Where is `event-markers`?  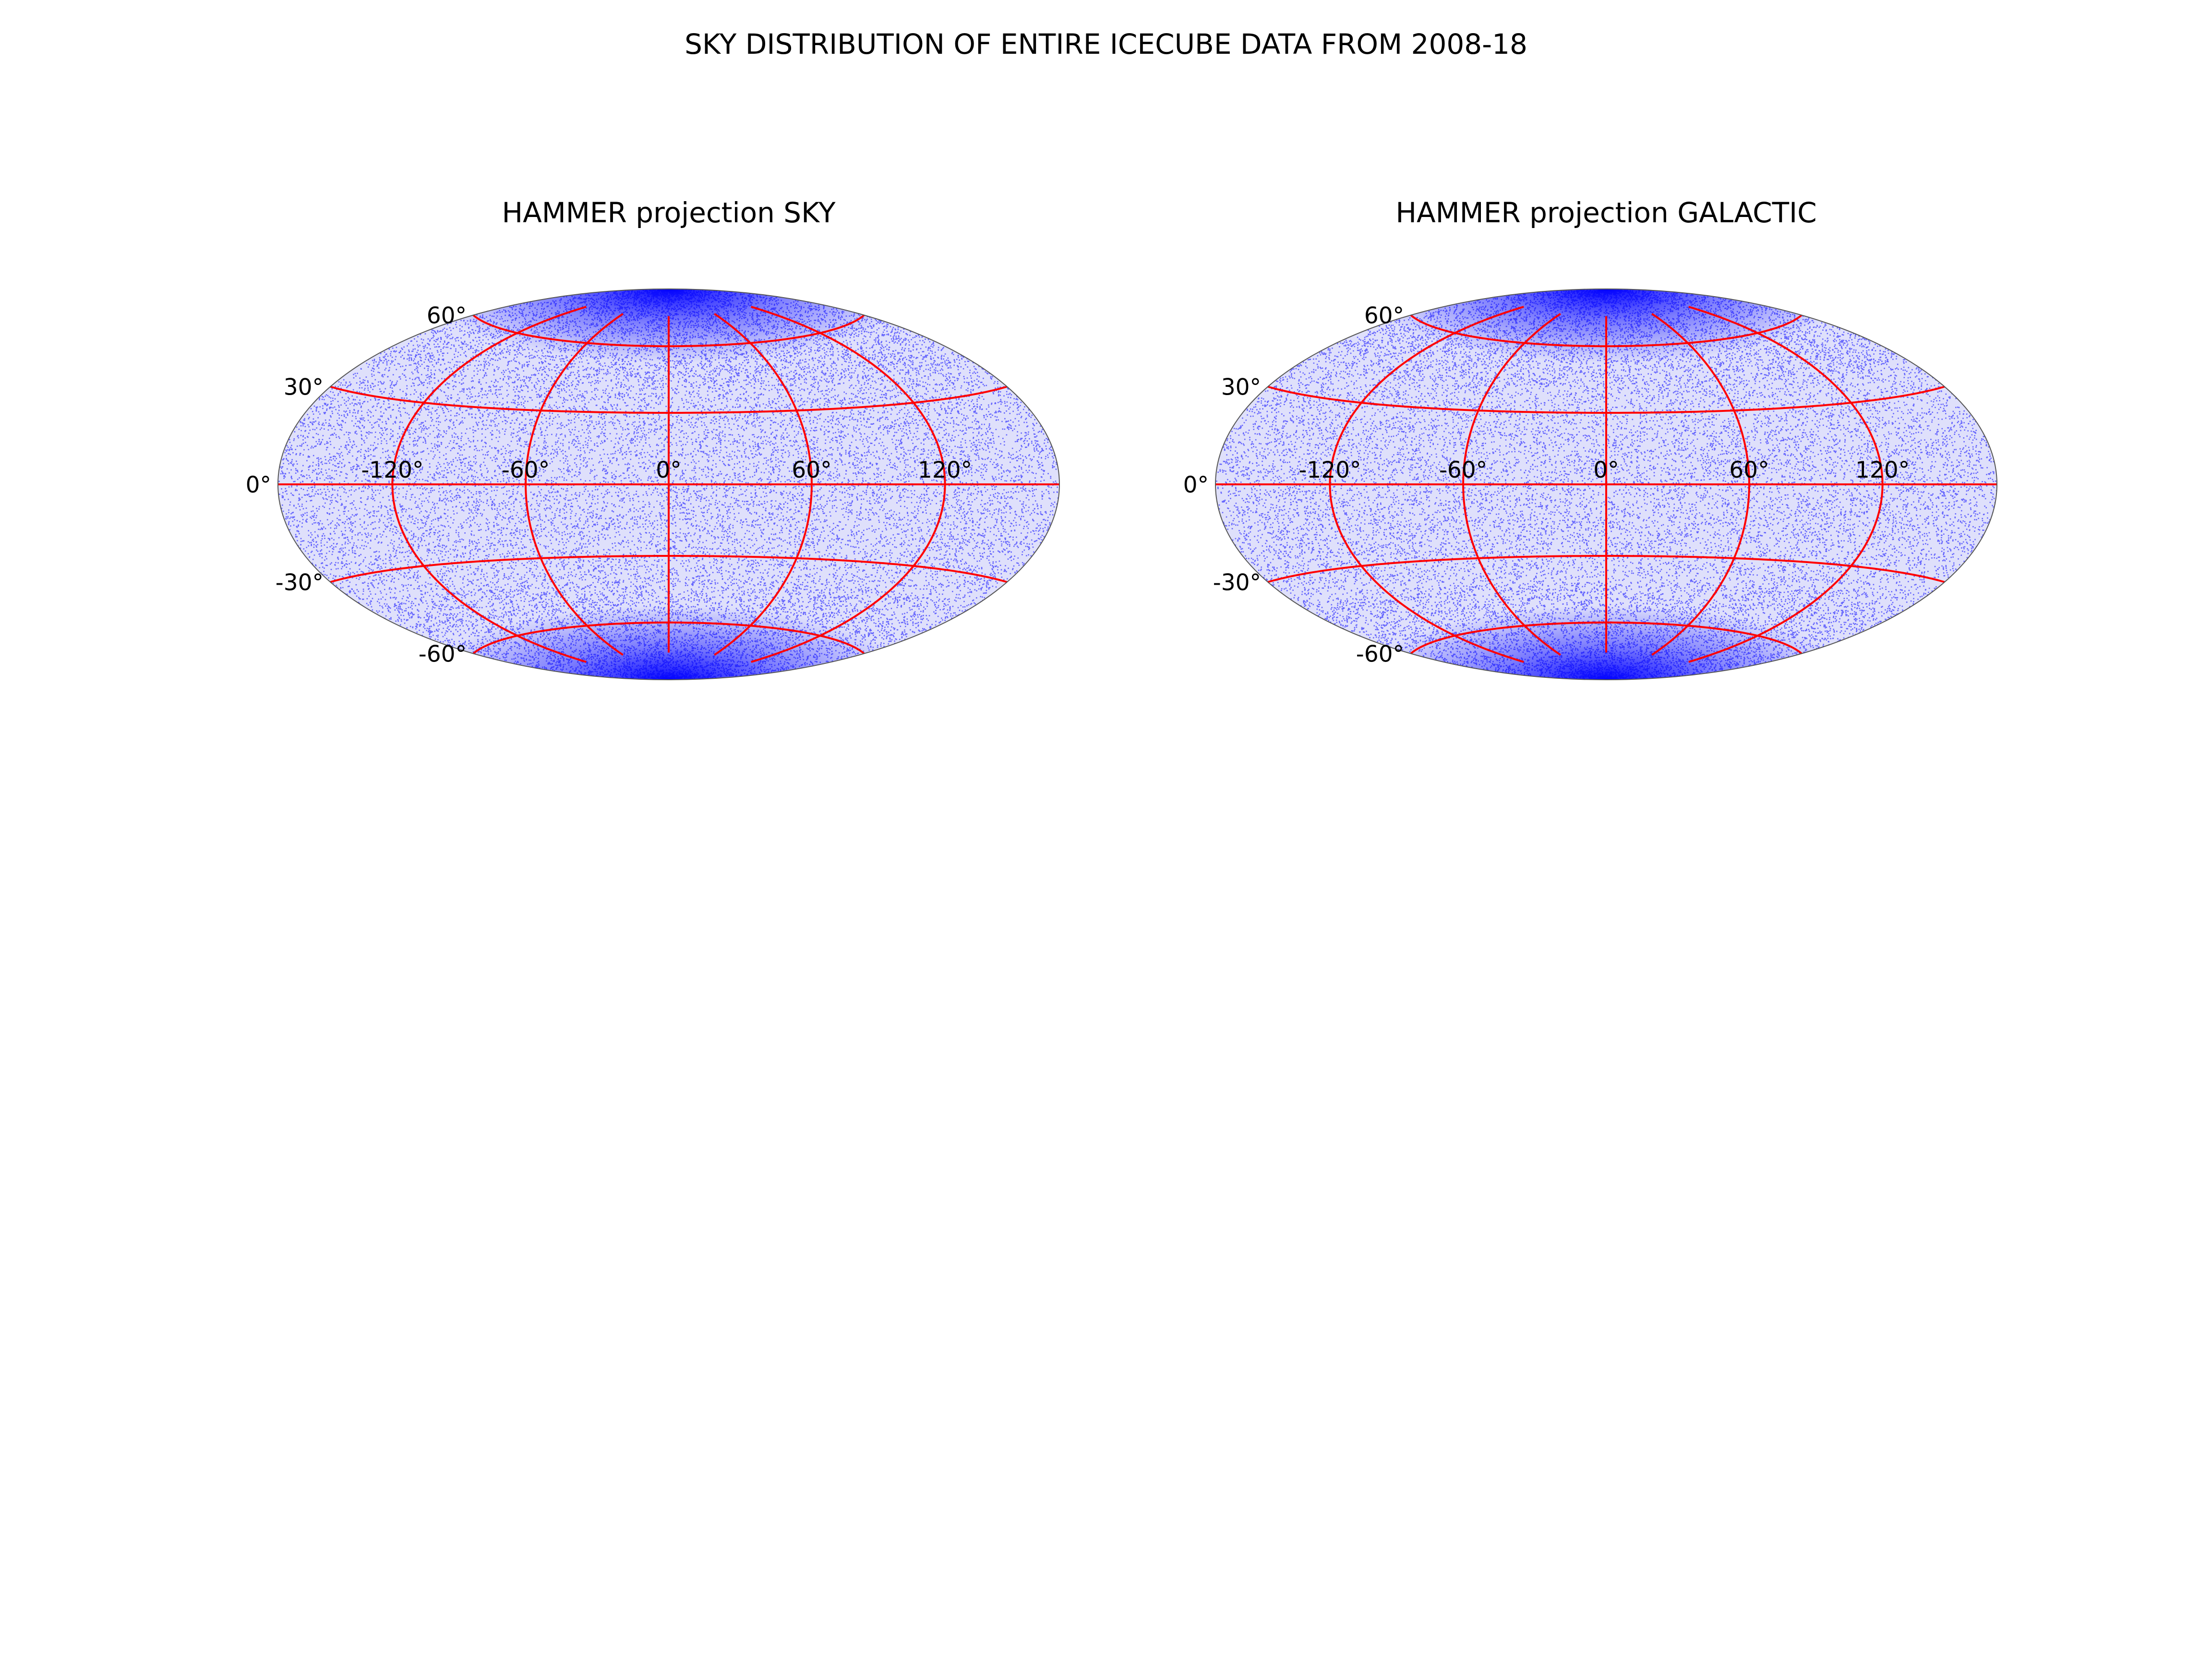 event-markers is located at coordinates (1606, 484).